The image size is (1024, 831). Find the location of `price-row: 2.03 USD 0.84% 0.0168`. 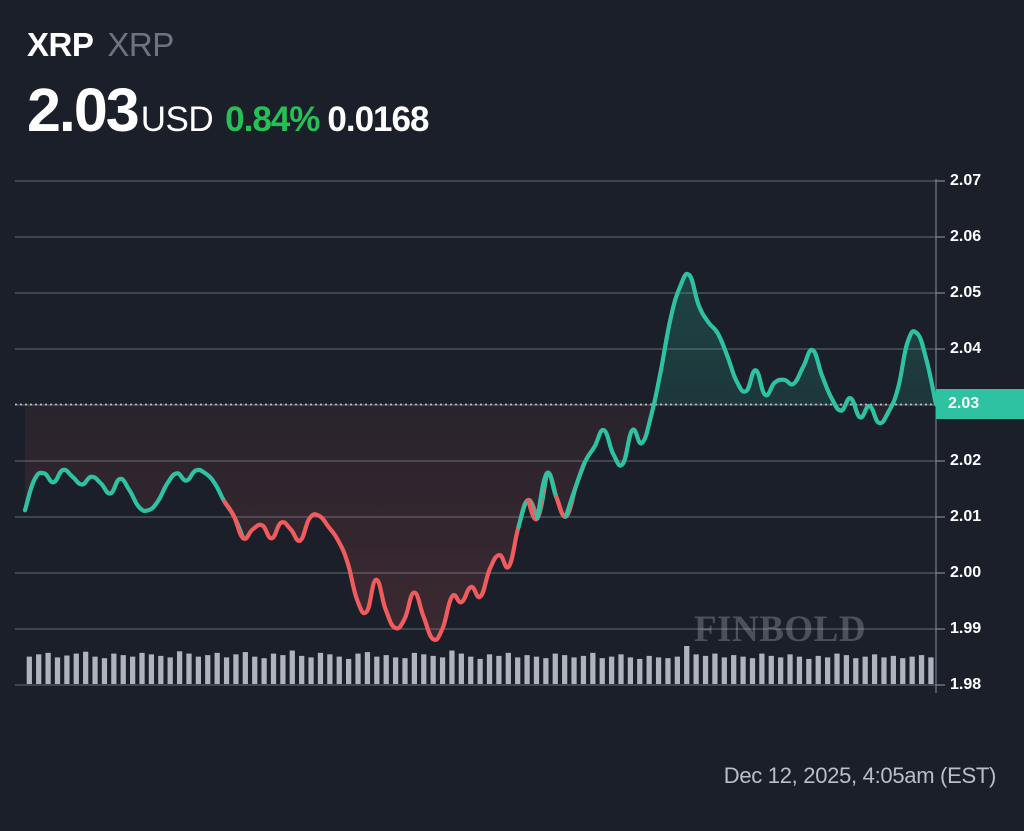

price-row: 2.03 USD 0.84% 0.0168 is located at coordinates (228, 110).